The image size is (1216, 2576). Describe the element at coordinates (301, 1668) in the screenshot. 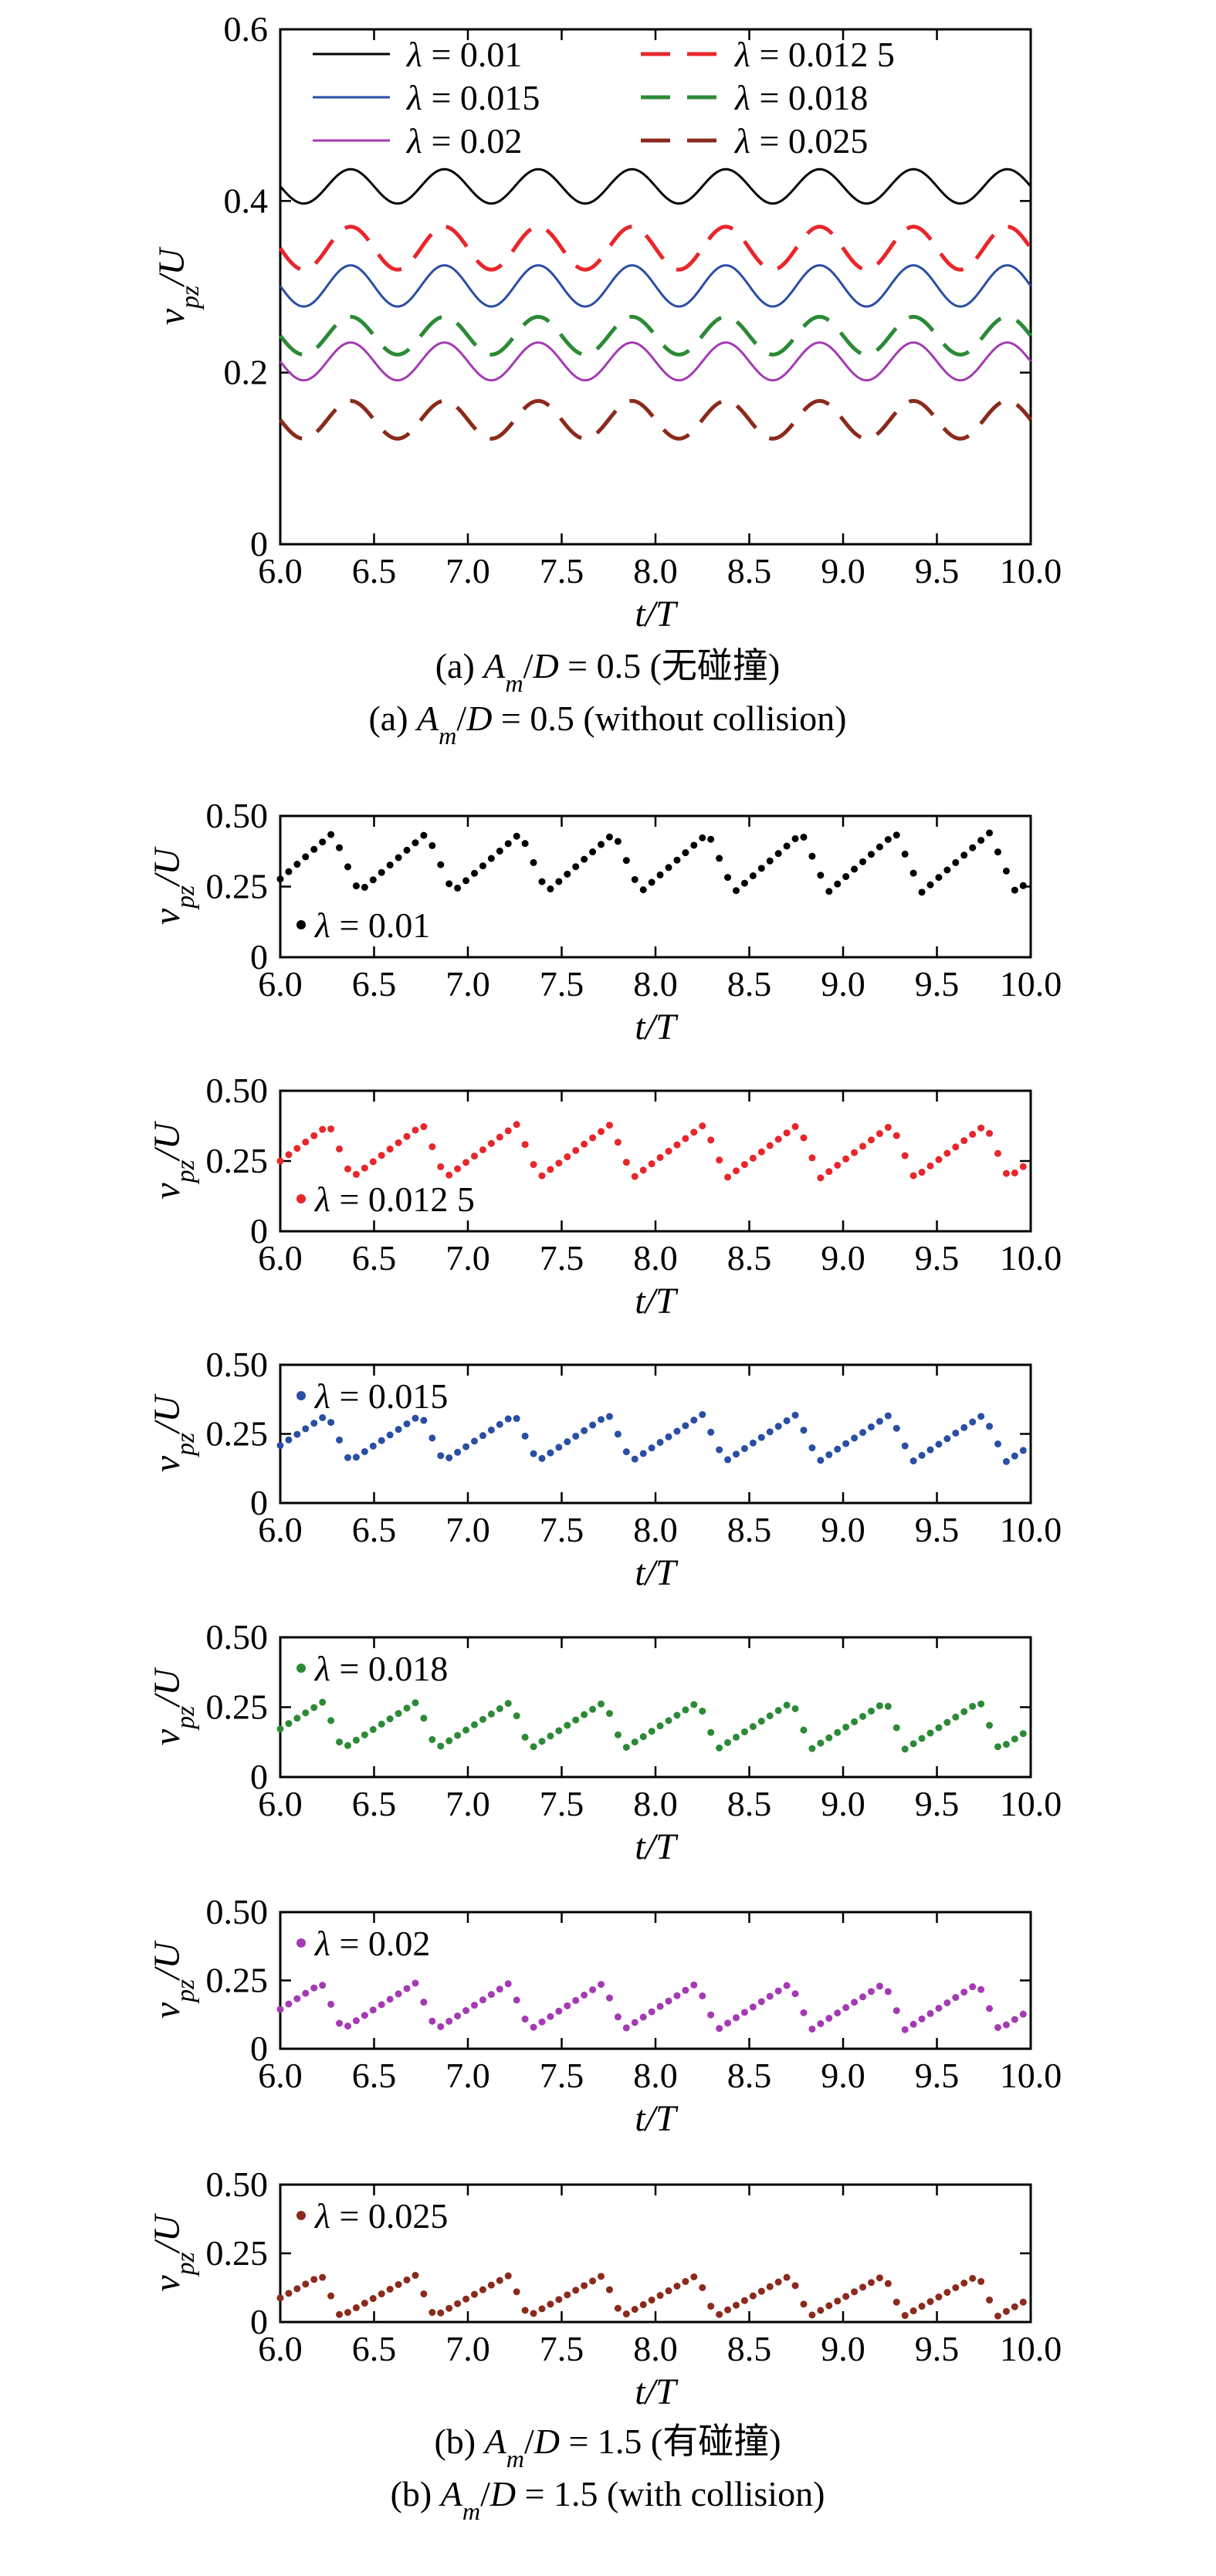

I see `legend-marker` at that location.